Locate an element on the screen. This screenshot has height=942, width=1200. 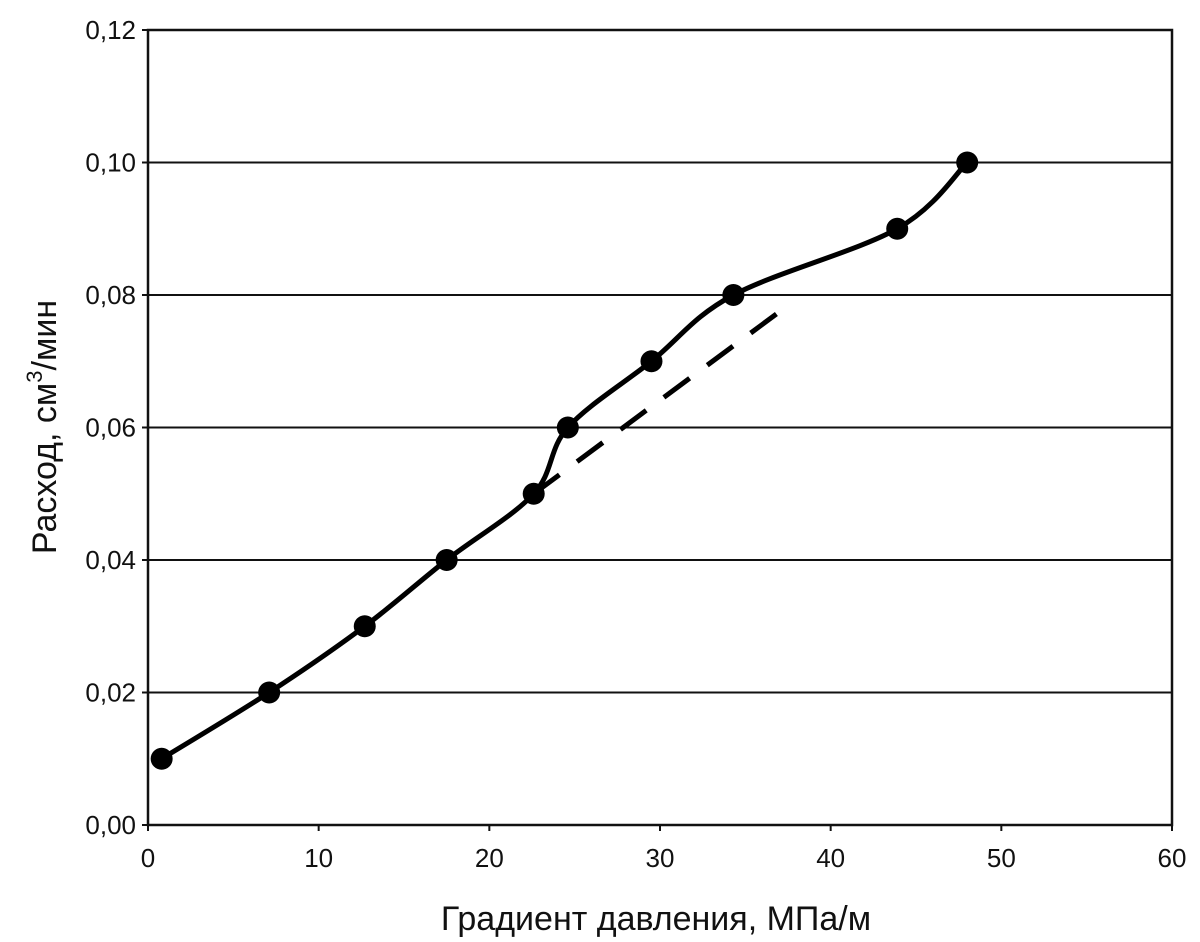
x-tick-label: 20 is located at coordinates (489, 858).